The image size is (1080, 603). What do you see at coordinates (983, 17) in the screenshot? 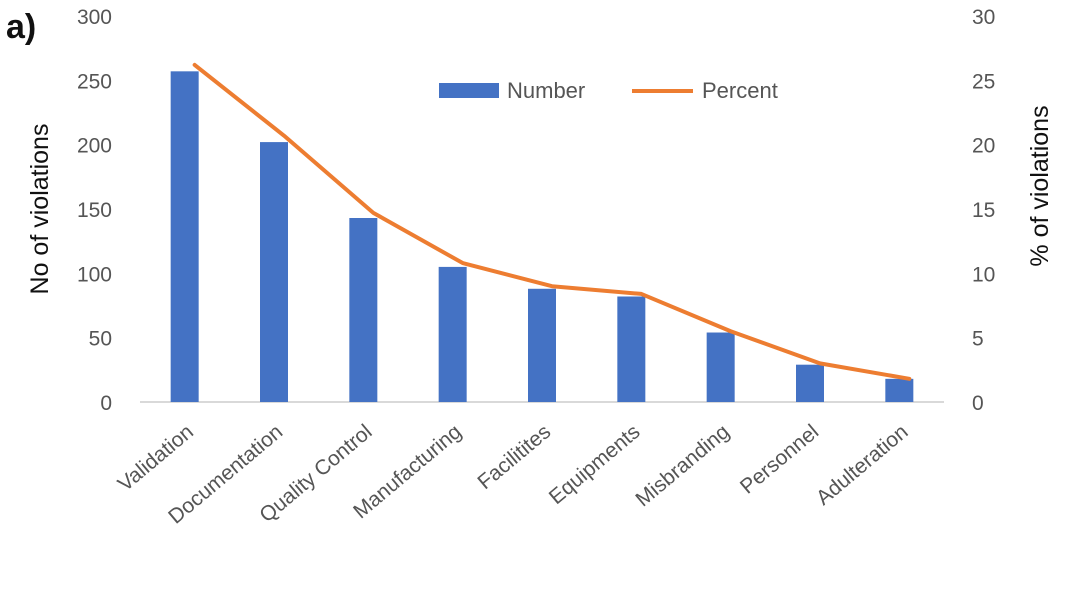
I see `right-tick-label: 30` at bounding box center [983, 17].